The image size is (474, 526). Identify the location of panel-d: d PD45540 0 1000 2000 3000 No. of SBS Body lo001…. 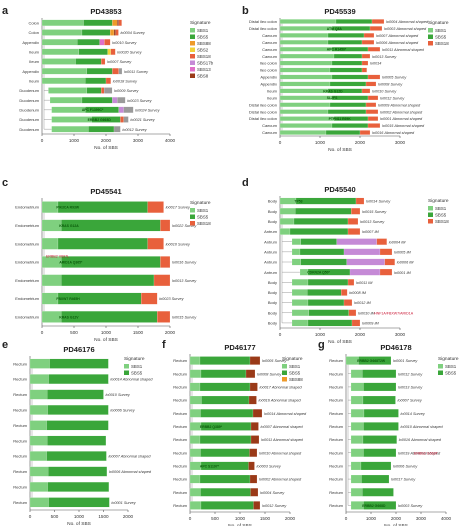
(345, 261).